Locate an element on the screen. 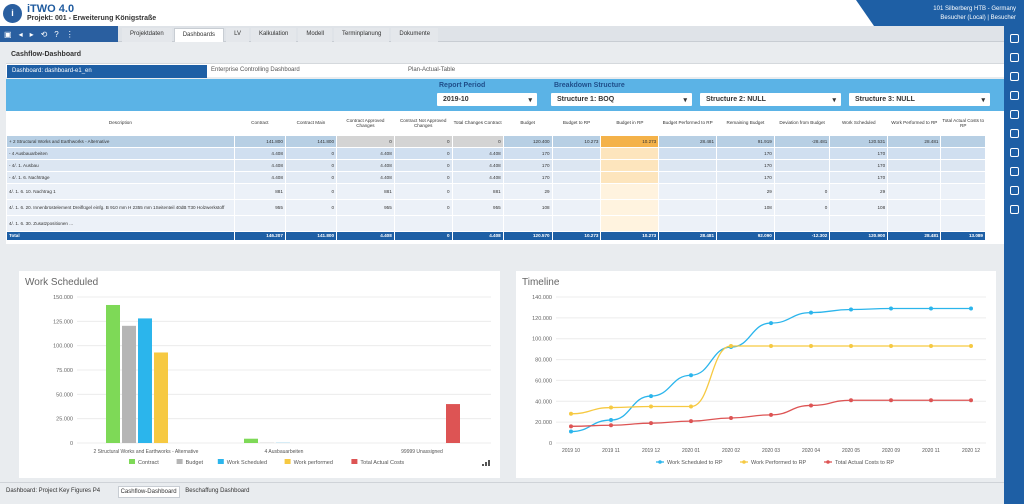 The width and height of the screenshot is (1024, 504). tab-dokumente: Dokumente is located at coordinates (415, 35).